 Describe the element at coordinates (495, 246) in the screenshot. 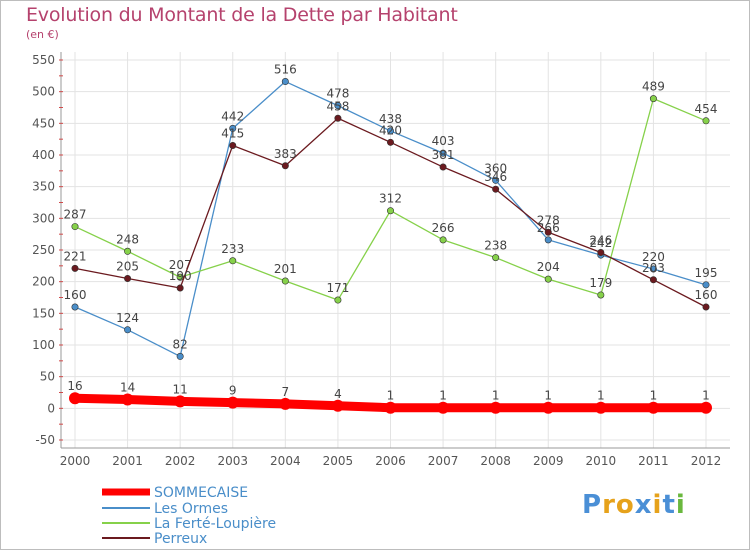

I see `data-label: 238` at that location.